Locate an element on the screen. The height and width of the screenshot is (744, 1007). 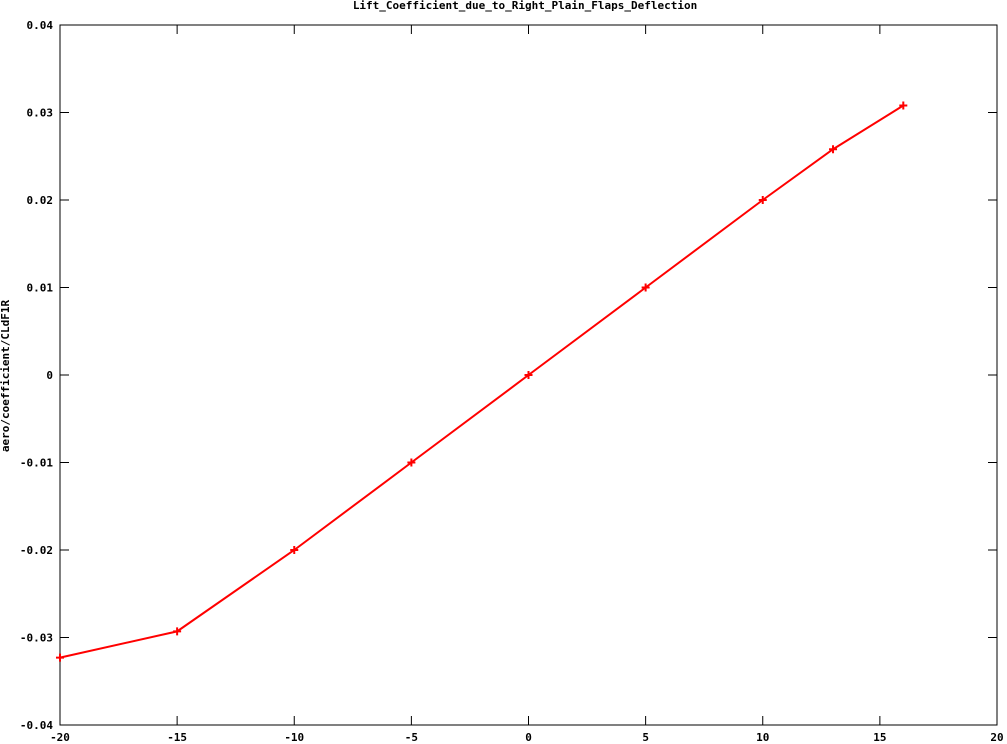
y-tick-label: -0.01 is located at coordinates (36, 463).